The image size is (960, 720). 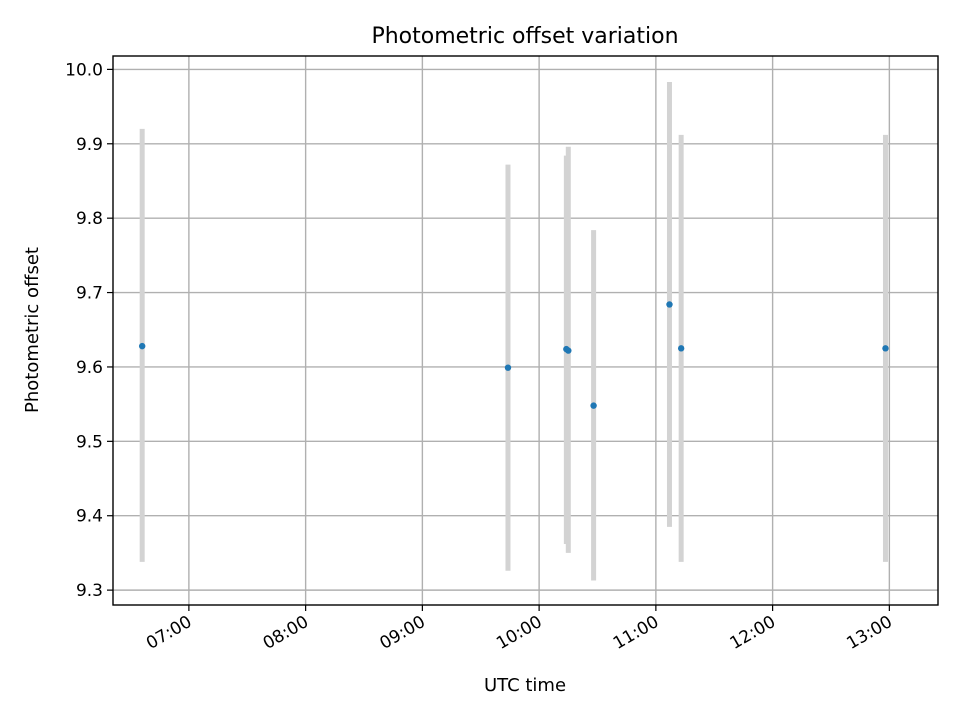 I want to click on y-tick-label: 9.3, so click(x=89, y=591).